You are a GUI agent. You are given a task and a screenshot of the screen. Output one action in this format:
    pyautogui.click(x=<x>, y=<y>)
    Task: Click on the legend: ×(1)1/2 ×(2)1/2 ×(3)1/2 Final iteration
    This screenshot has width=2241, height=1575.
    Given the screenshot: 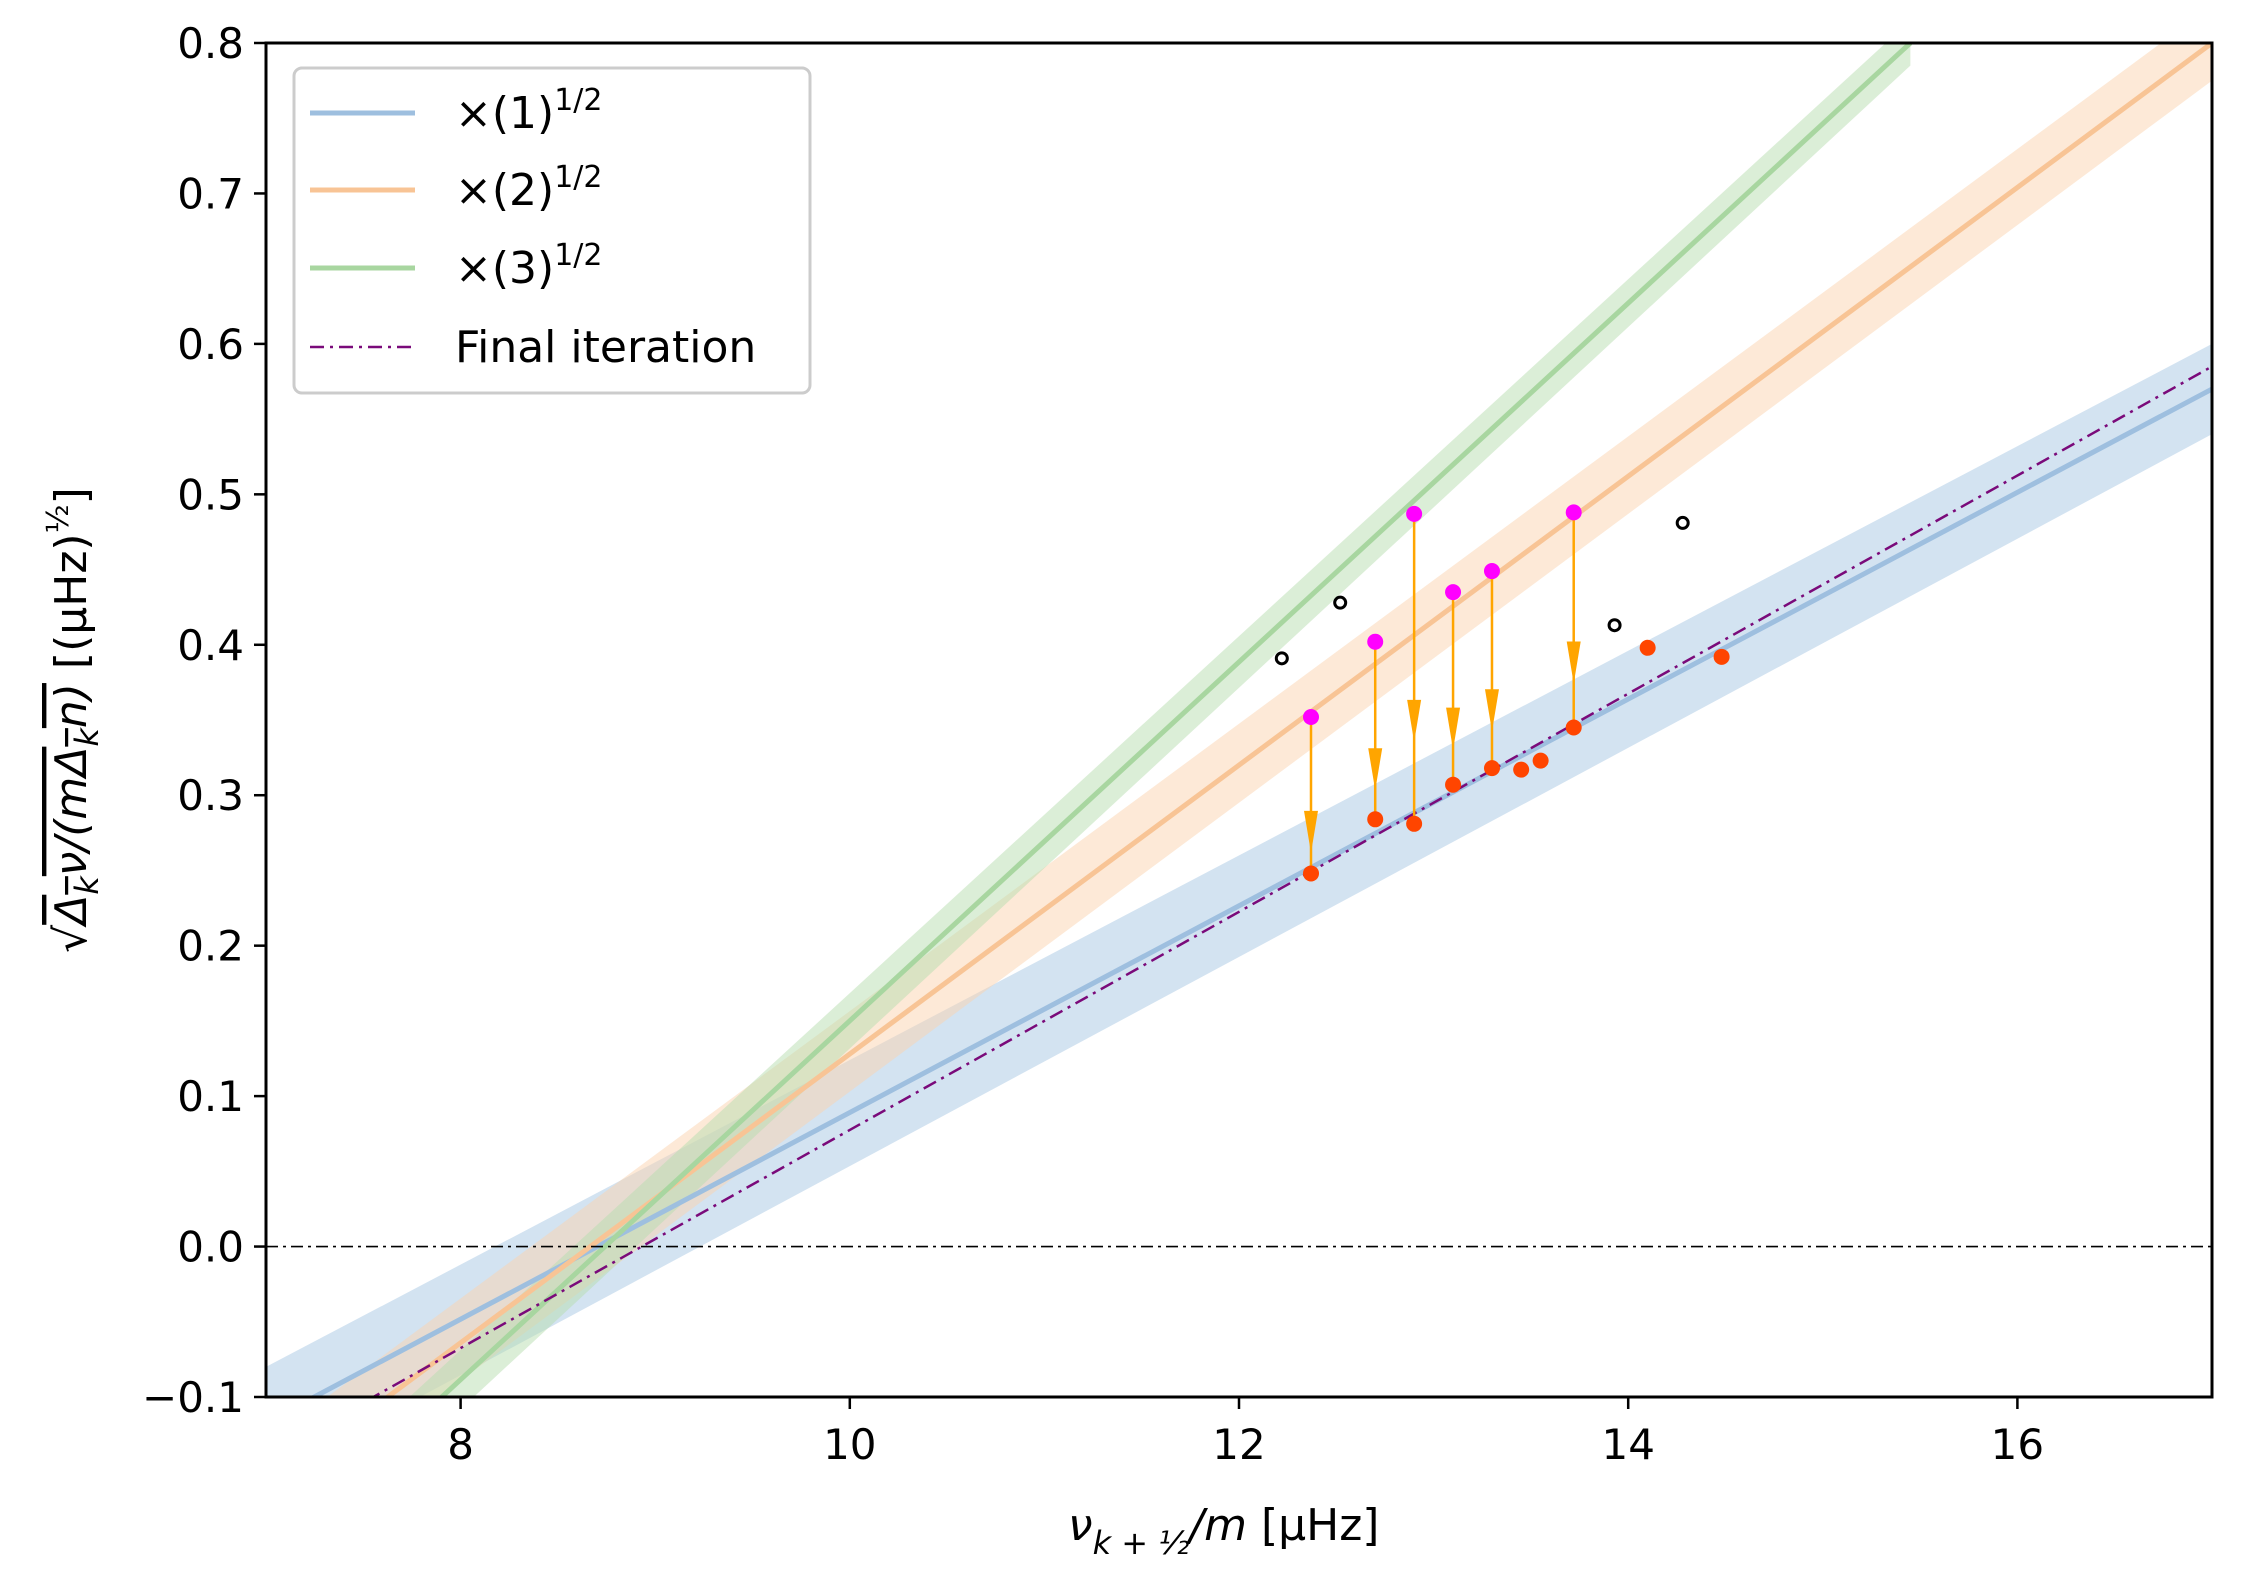 What is the action you would take?
    pyautogui.click(x=552, y=230)
    